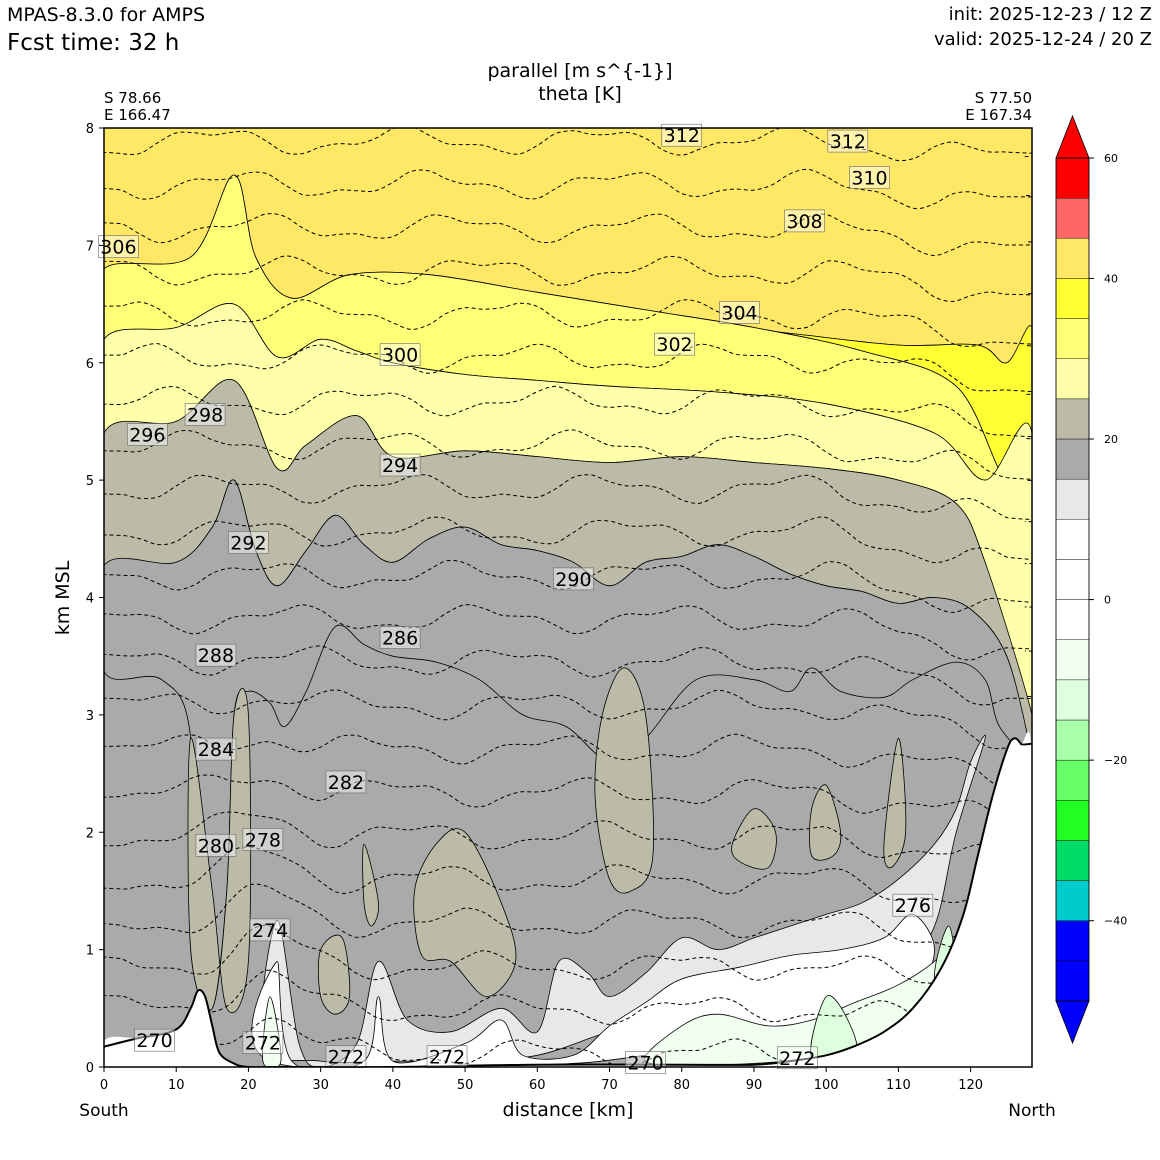  What do you see at coordinates (1072, 900) in the screenshot?
I see `colorbar-bin--40--35` at bounding box center [1072, 900].